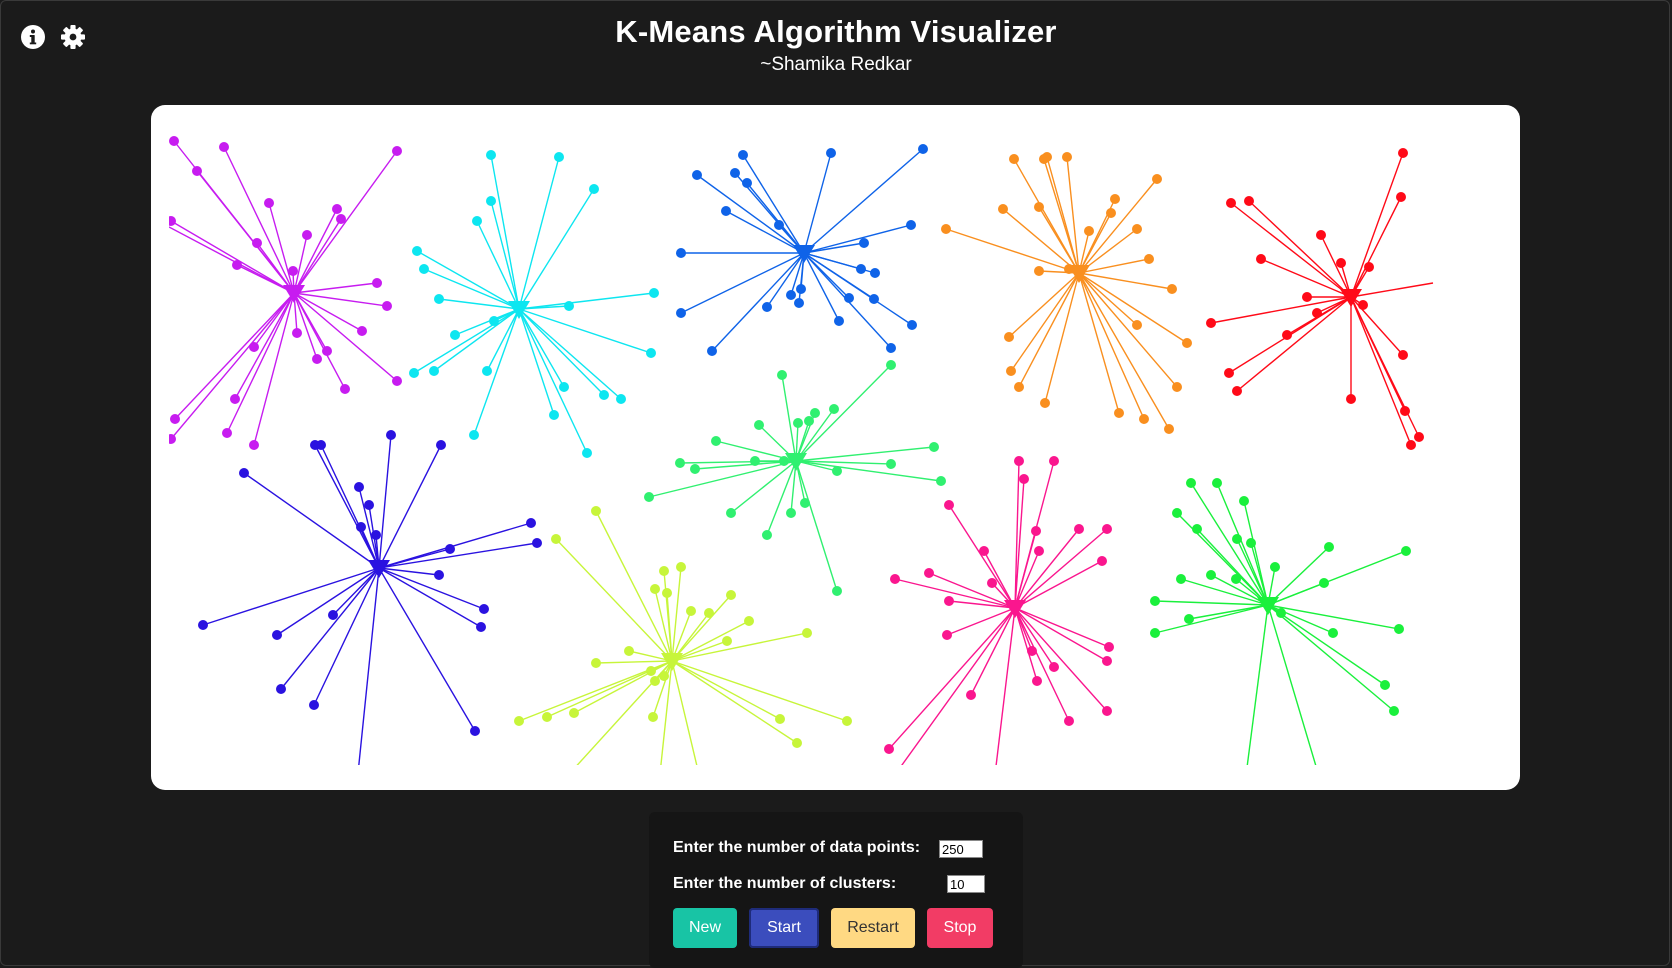 This screenshot has width=1672, height=968. What do you see at coordinates (873, 928) in the screenshot?
I see `restart-button: Restart` at bounding box center [873, 928].